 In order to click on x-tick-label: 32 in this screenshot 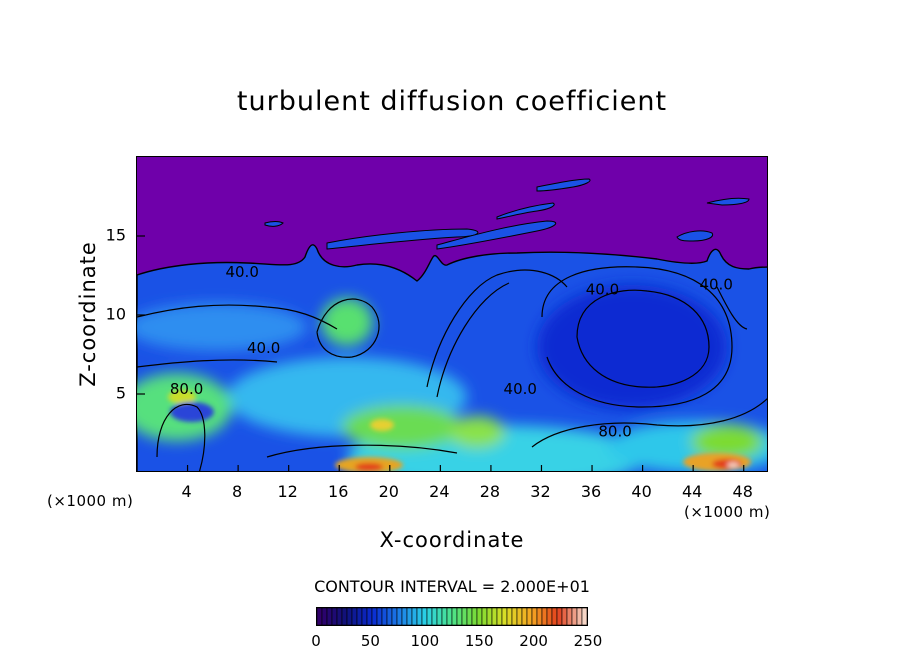, I will do `click(540, 491)`.